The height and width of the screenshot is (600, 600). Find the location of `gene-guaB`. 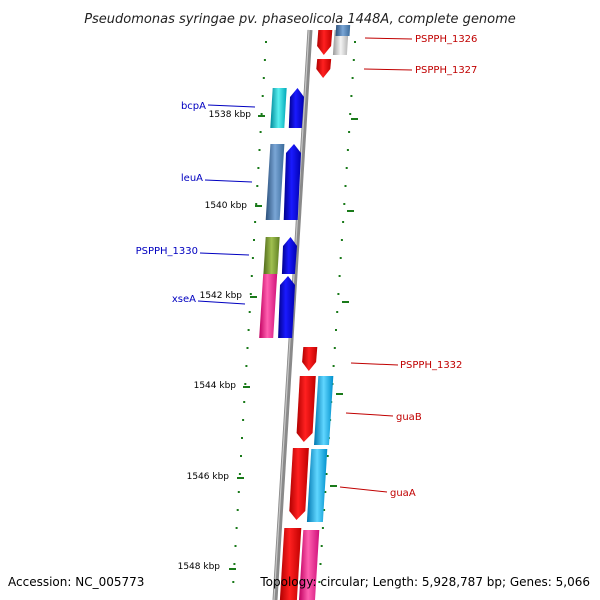

gene-guaB is located at coordinates (306, 409).